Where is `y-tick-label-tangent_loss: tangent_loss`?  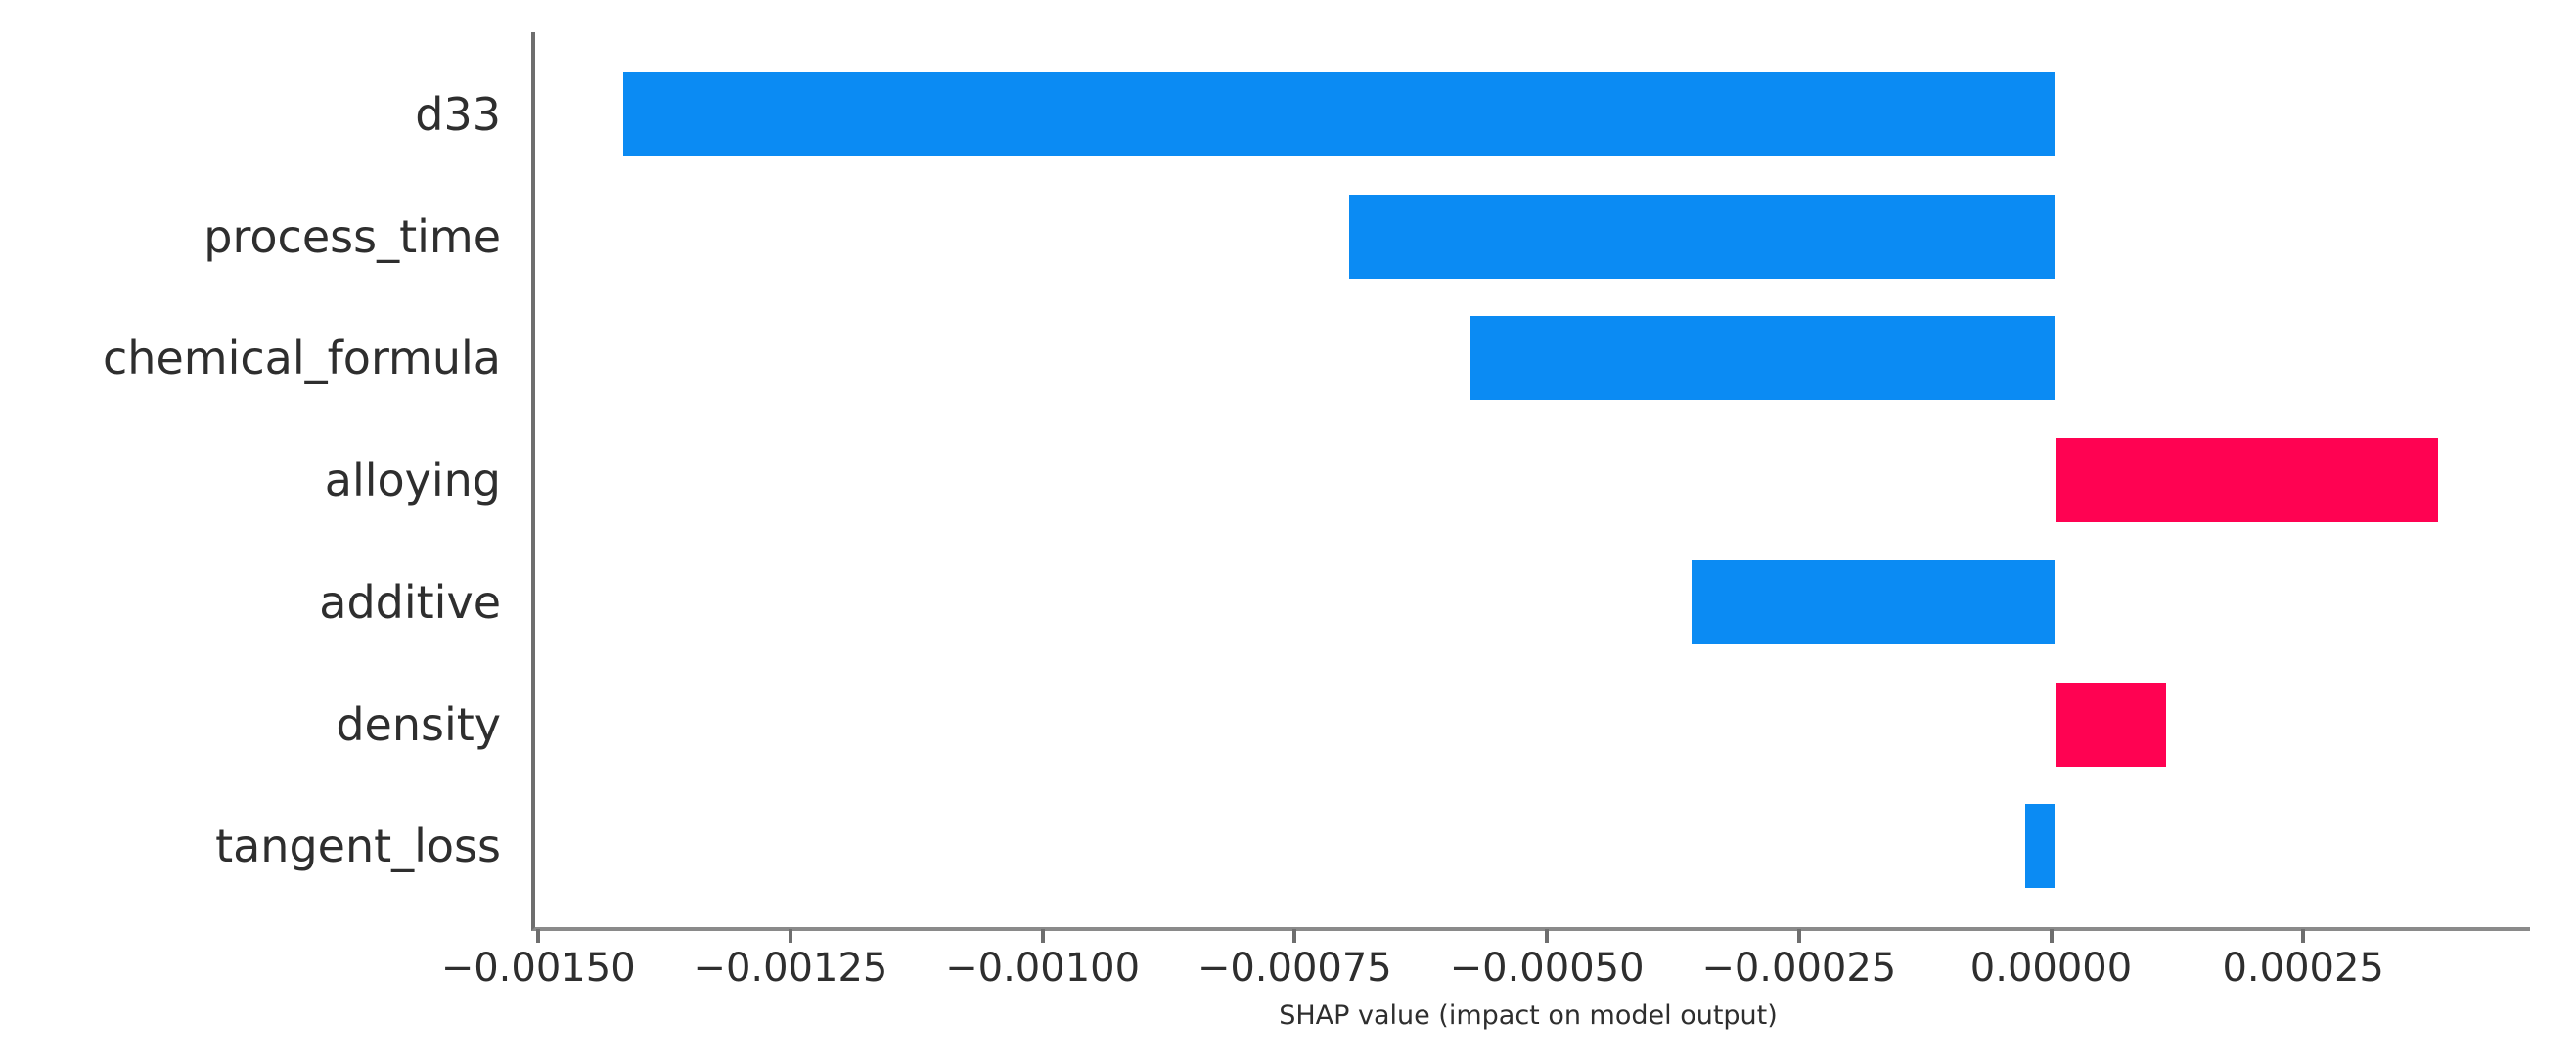 y-tick-label-tangent_loss: tangent_loss is located at coordinates (358, 846).